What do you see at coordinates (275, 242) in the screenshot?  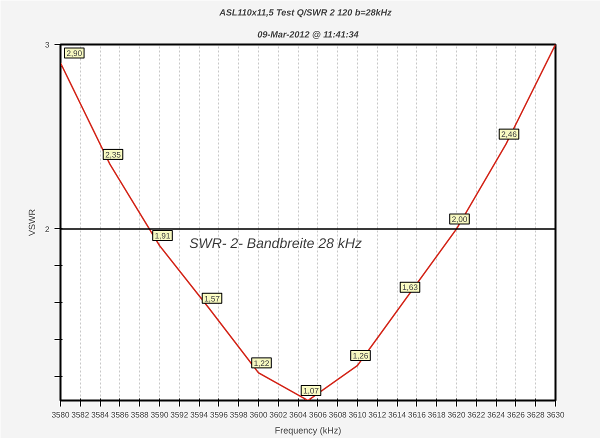 I see `annotation: SWR- 2- Bandbreite 28 kHz` at bounding box center [275, 242].